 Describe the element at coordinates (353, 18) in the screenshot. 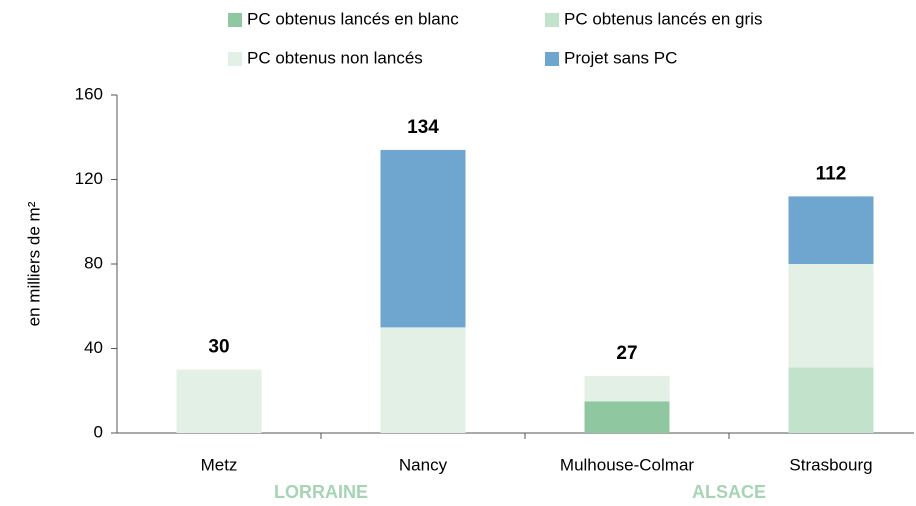

I see `legend-label: PC obtenus lancés en blanc` at that location.